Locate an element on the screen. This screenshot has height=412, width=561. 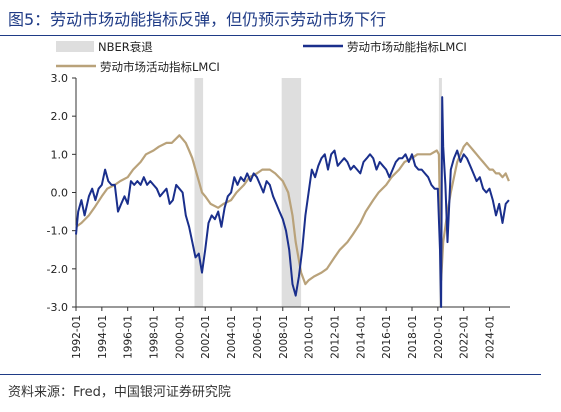
legend-label-activity: 劳动市场活动指标LMCI is located at coordinates (160, 67).